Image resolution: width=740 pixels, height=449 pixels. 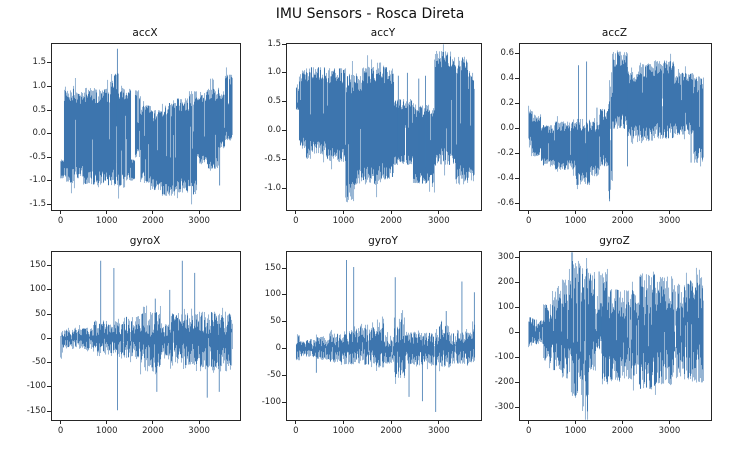 What do you see at coordinates (507, 103) in the screenshot?
I see `y-tick-label: 0.2` at bounding box center [507, 103].